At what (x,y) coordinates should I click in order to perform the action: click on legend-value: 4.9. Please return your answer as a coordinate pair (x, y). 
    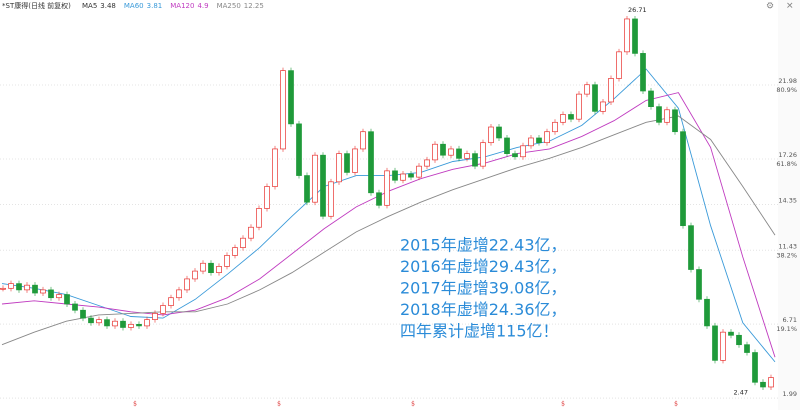
    Looking at the image, I should click on (202, 6).